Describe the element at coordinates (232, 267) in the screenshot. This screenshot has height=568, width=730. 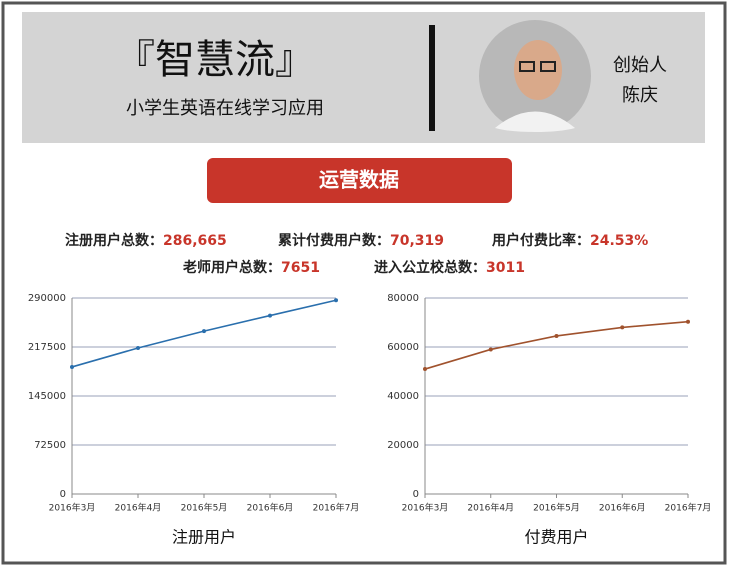
I see `metric-label: 老师用户总数：` at that location.